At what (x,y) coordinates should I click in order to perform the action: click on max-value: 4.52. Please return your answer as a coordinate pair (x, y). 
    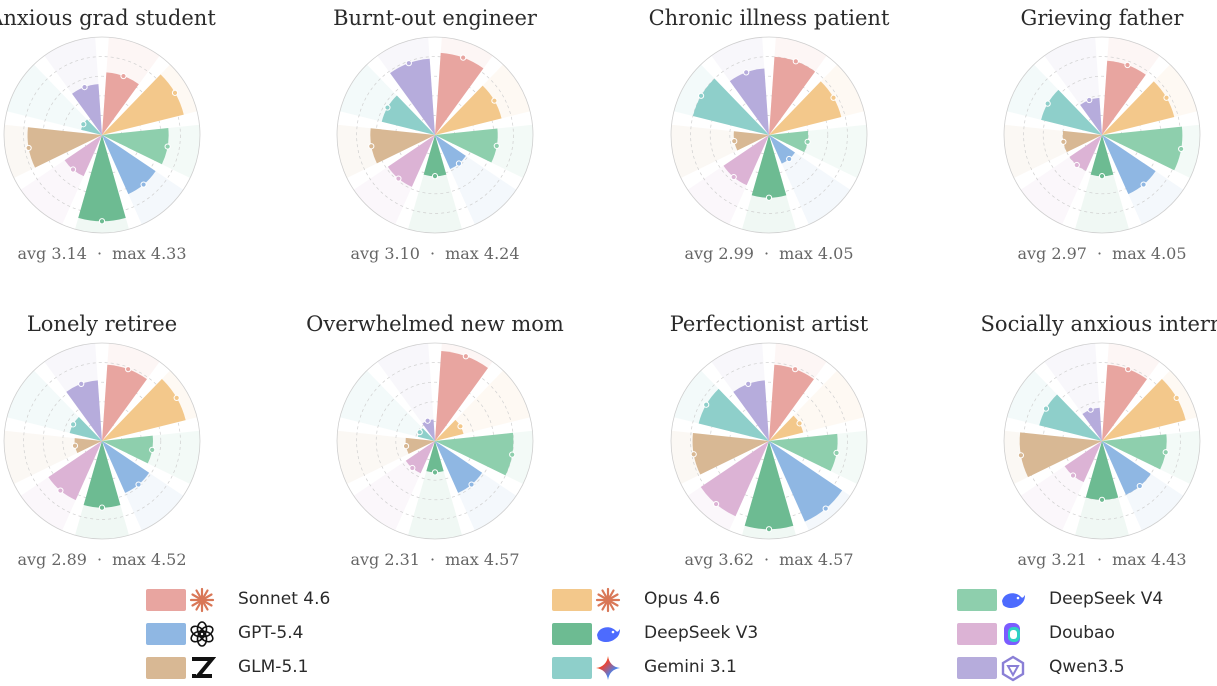
    Looking at the image, I should click on (168, 559).